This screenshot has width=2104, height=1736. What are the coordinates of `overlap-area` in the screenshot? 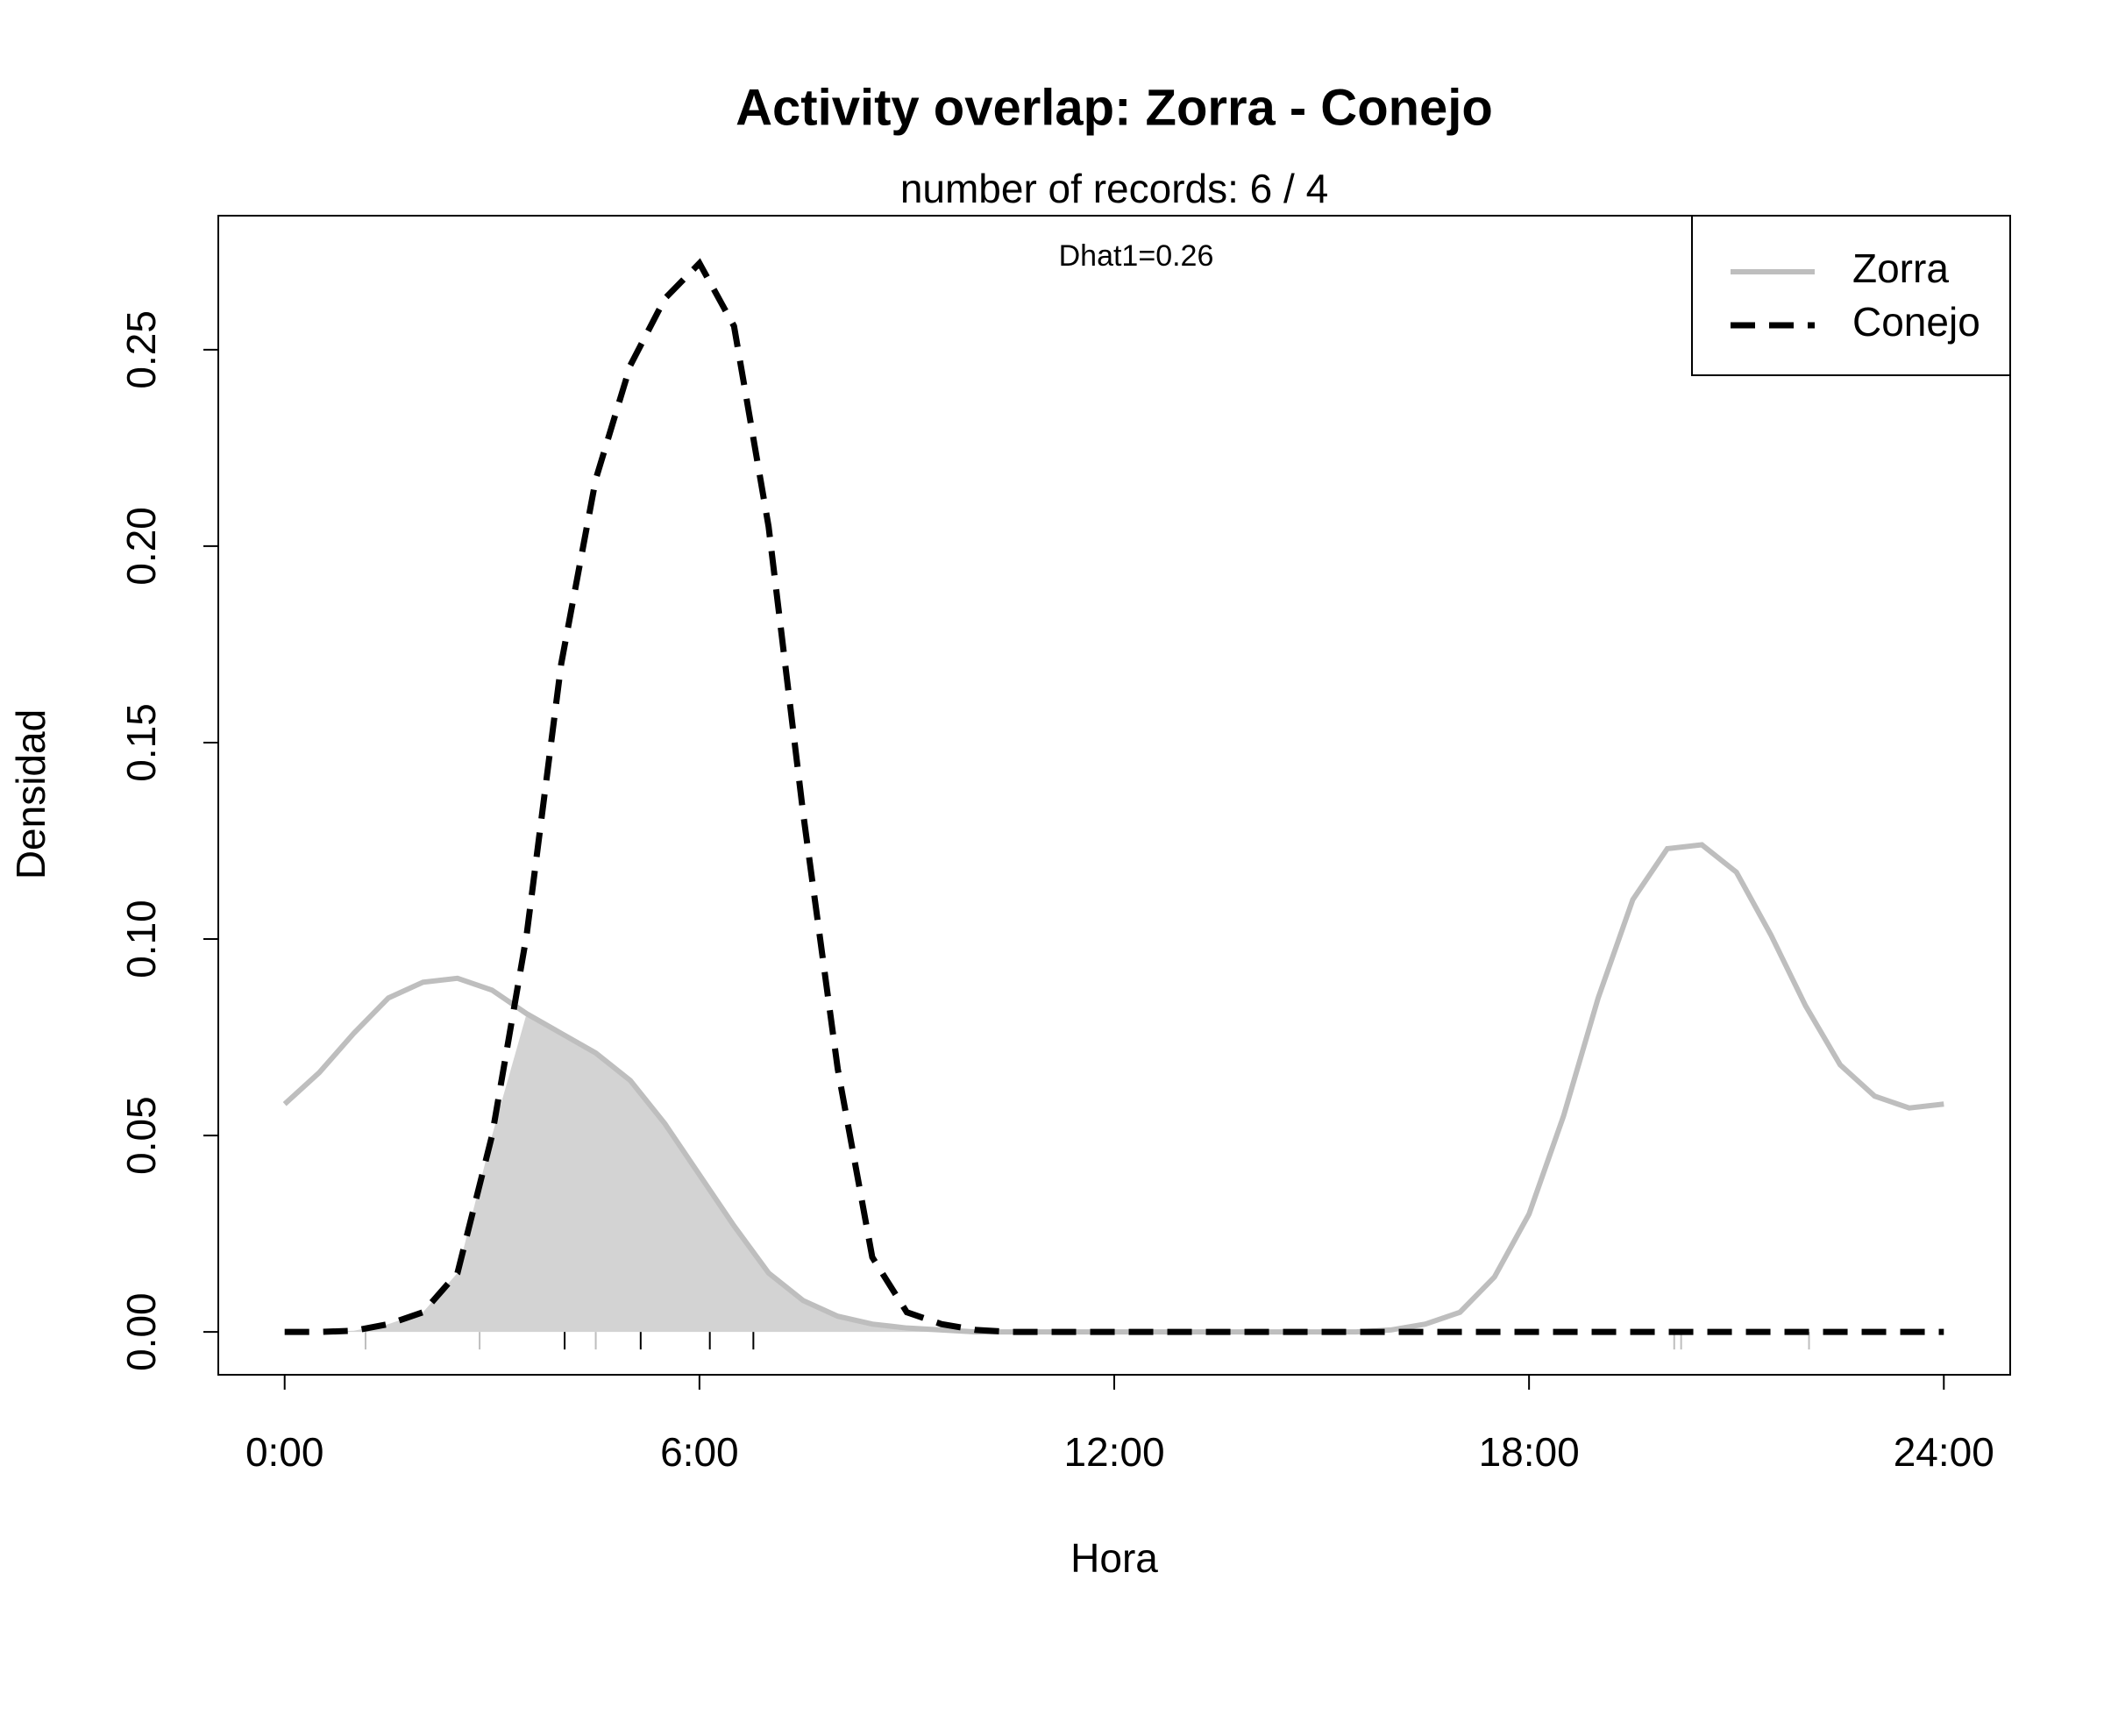 It's located at (1114, 1173).